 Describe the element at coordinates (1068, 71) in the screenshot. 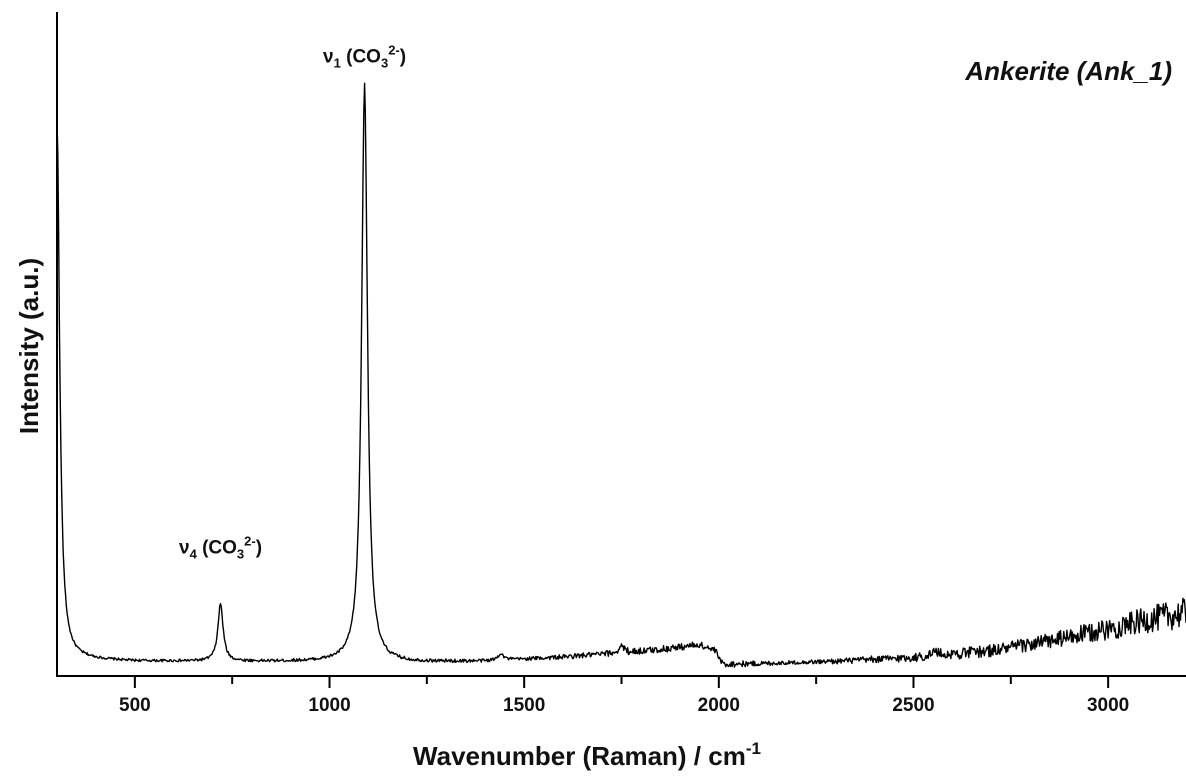

I see `sample-title: Ankerite (Ank_1)` at that location.